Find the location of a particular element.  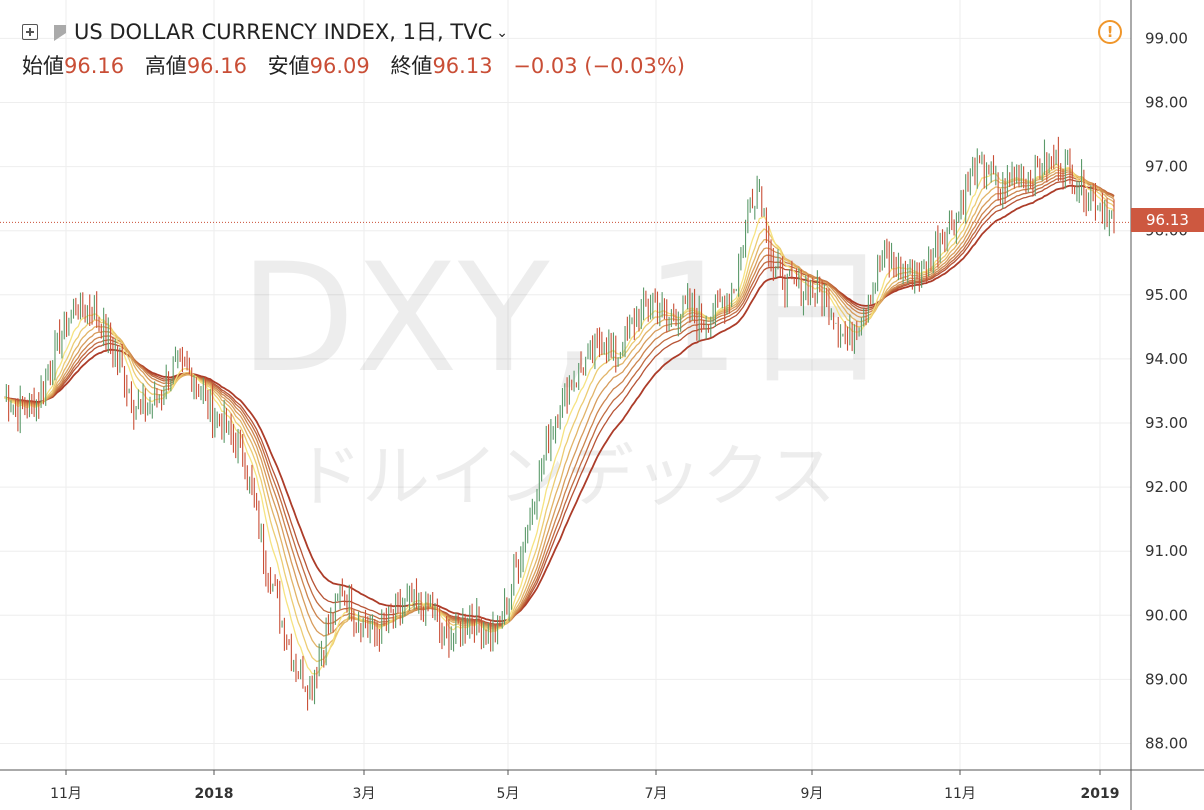

x-tick-label: 2018 is located at coordinates (214, 794).